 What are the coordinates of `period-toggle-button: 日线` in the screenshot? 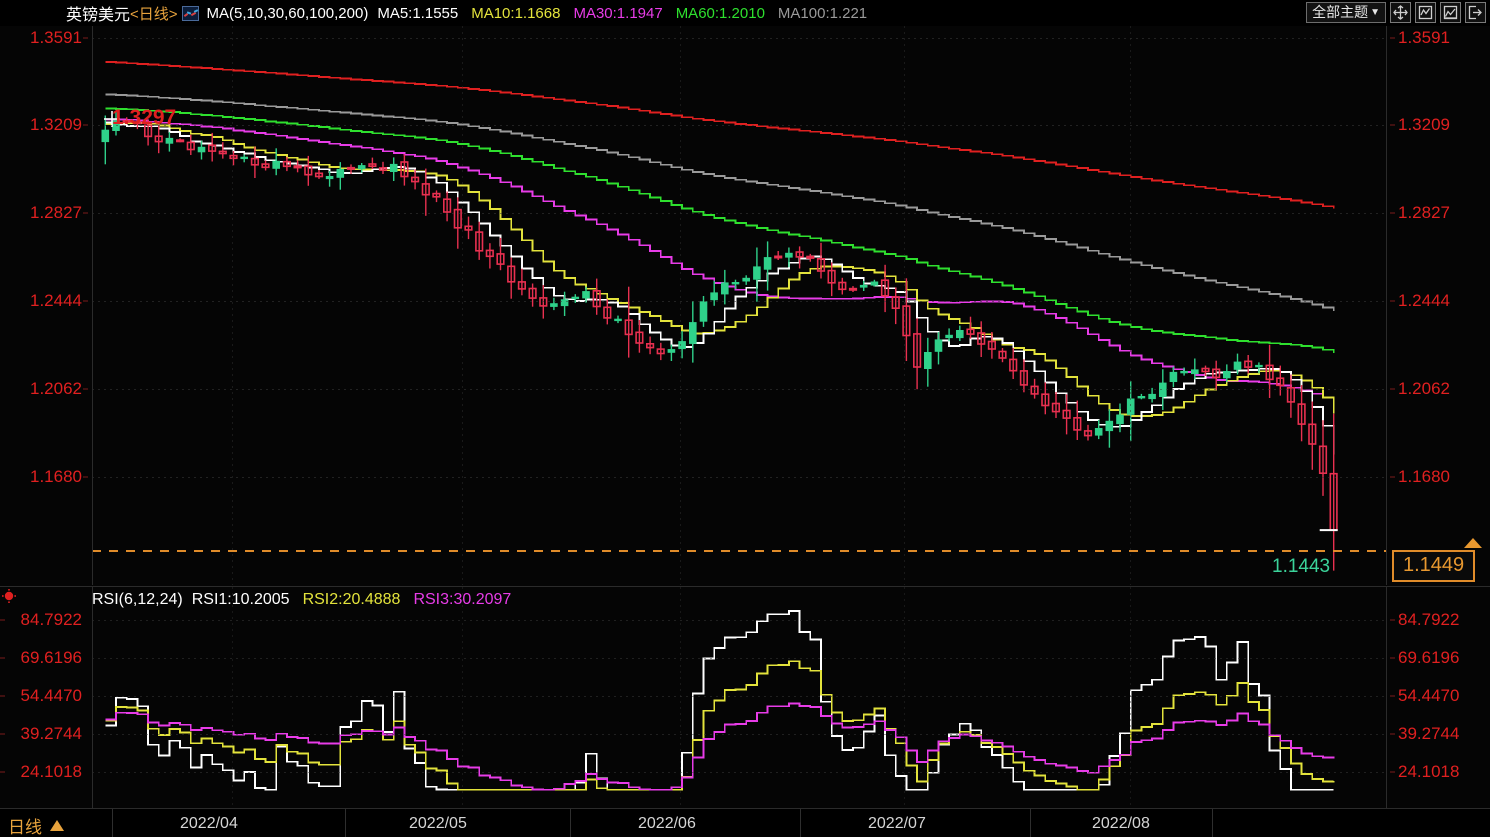 It's located at (36, 825).